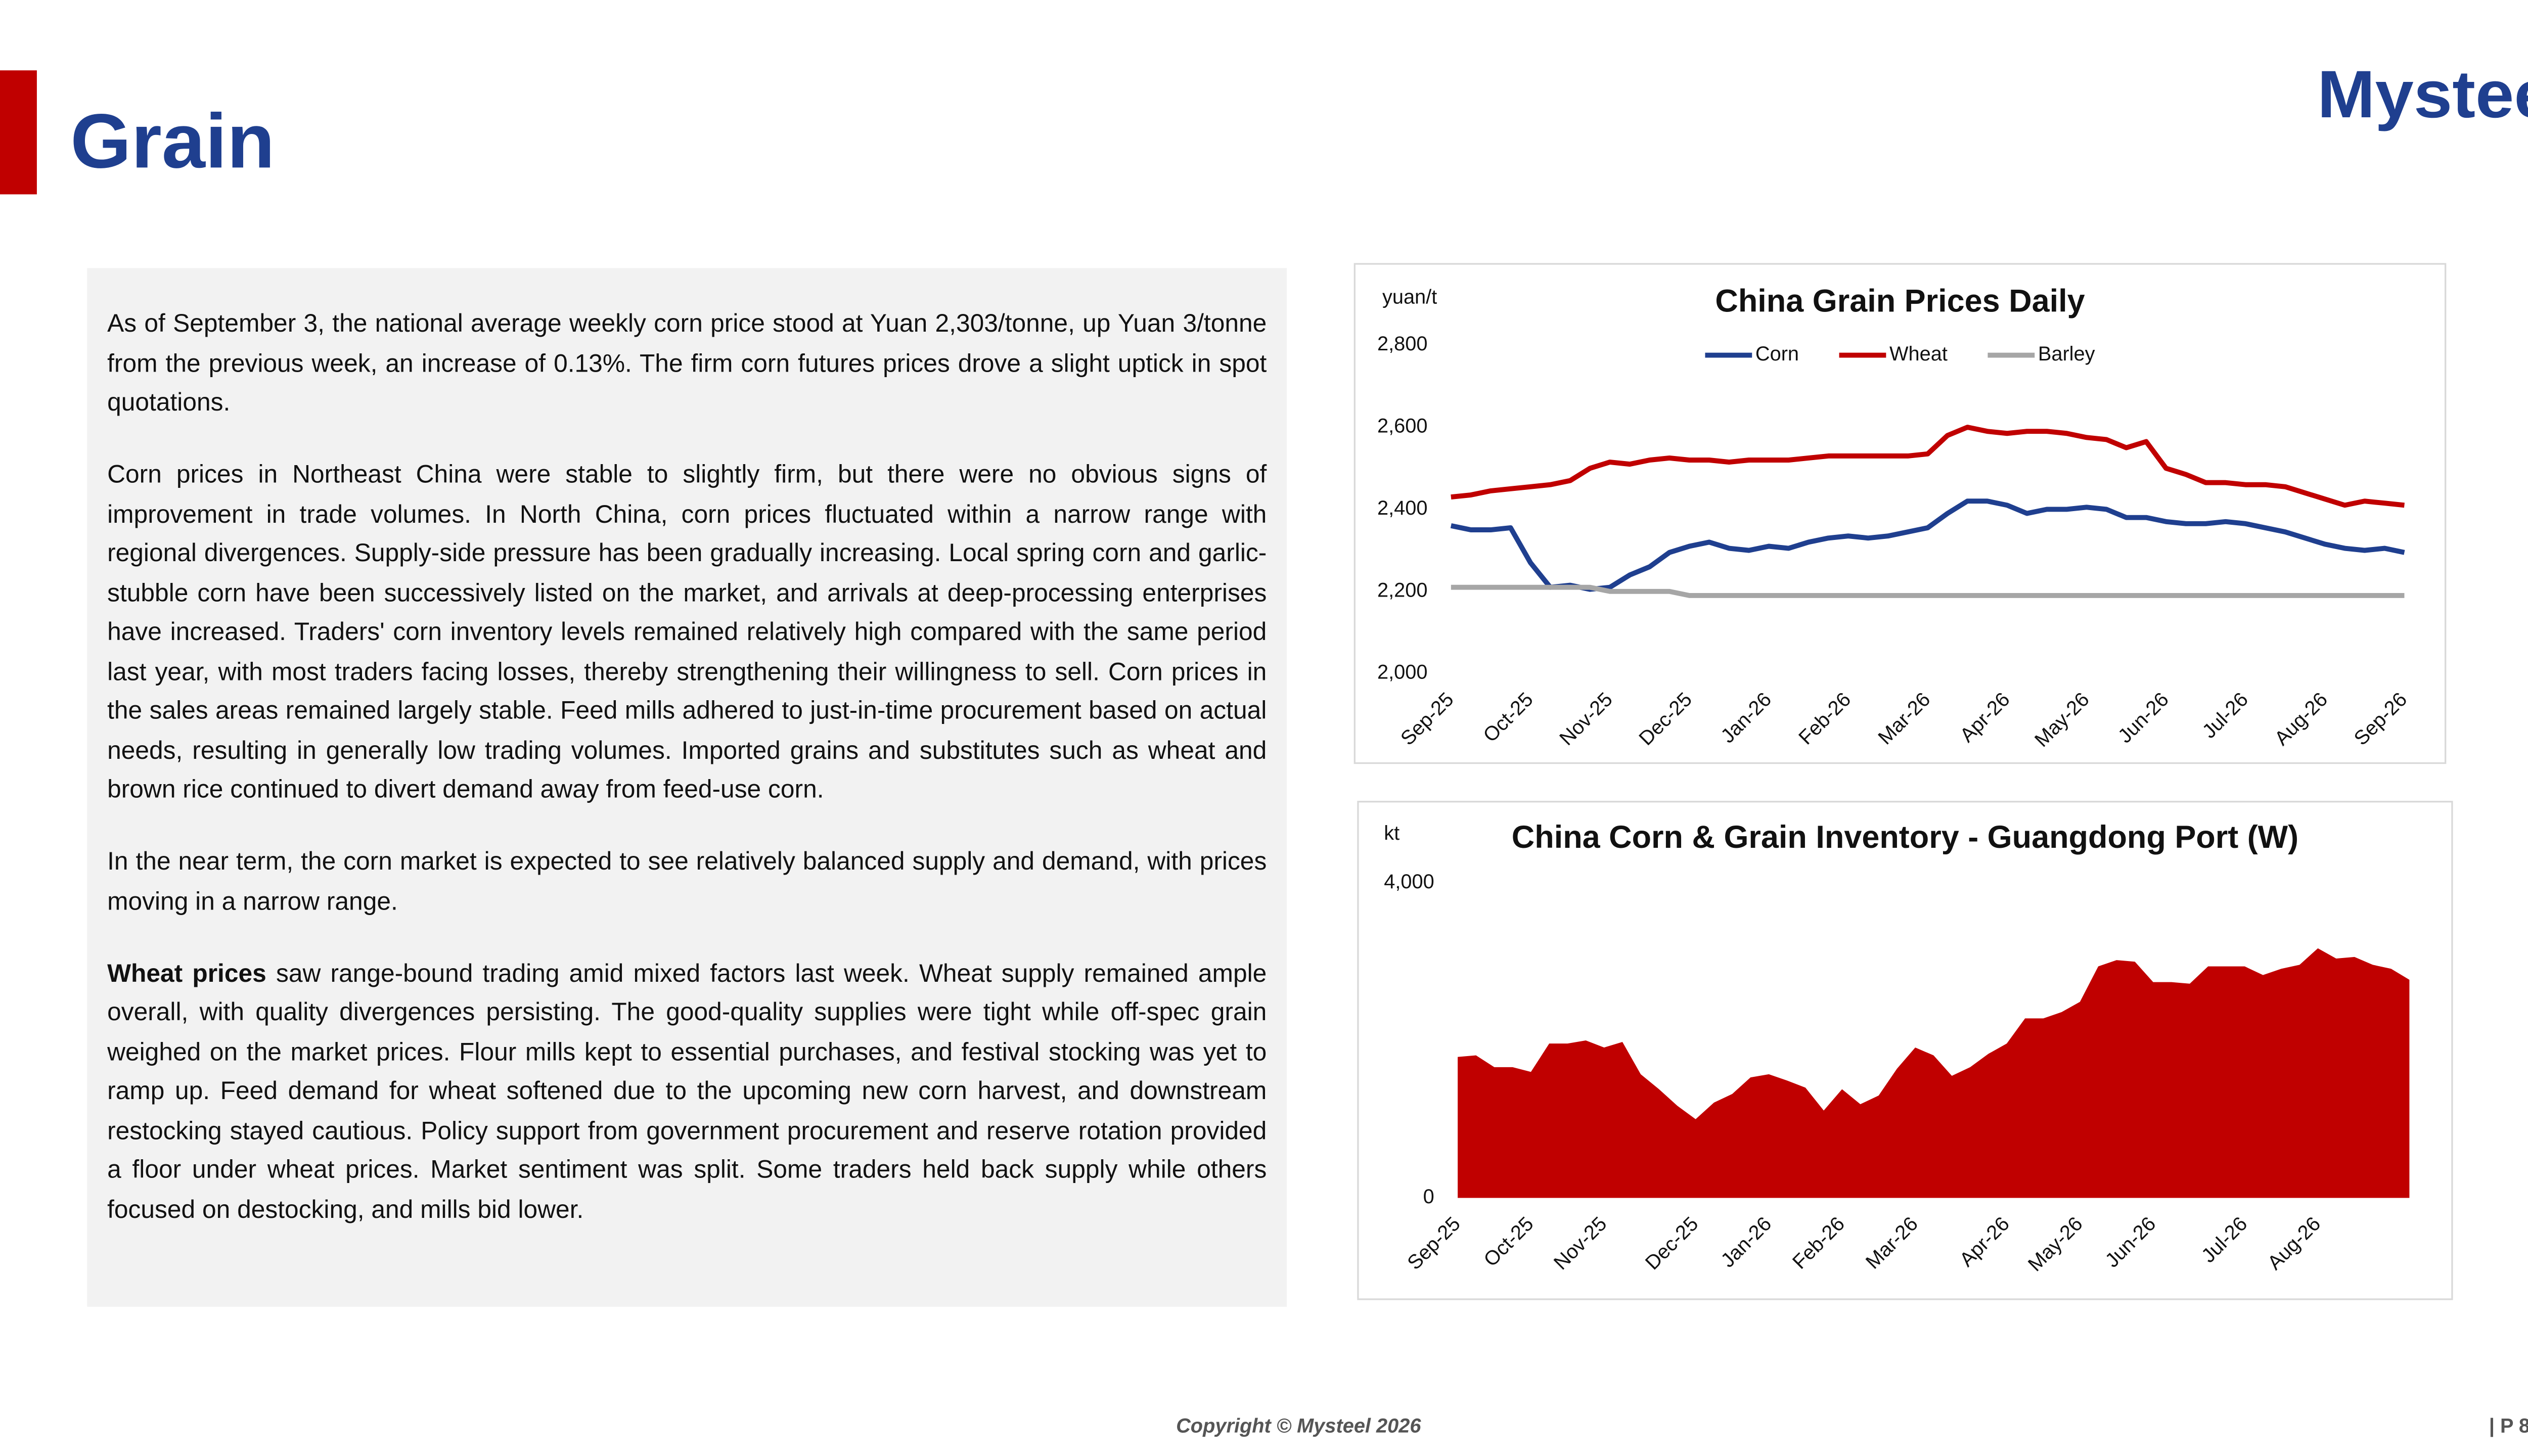 This screenshot has height=1456, width=2528. Describe the element at coordinates (1392, 833) in the screenshot. I see `y-unit: kt` at that location.